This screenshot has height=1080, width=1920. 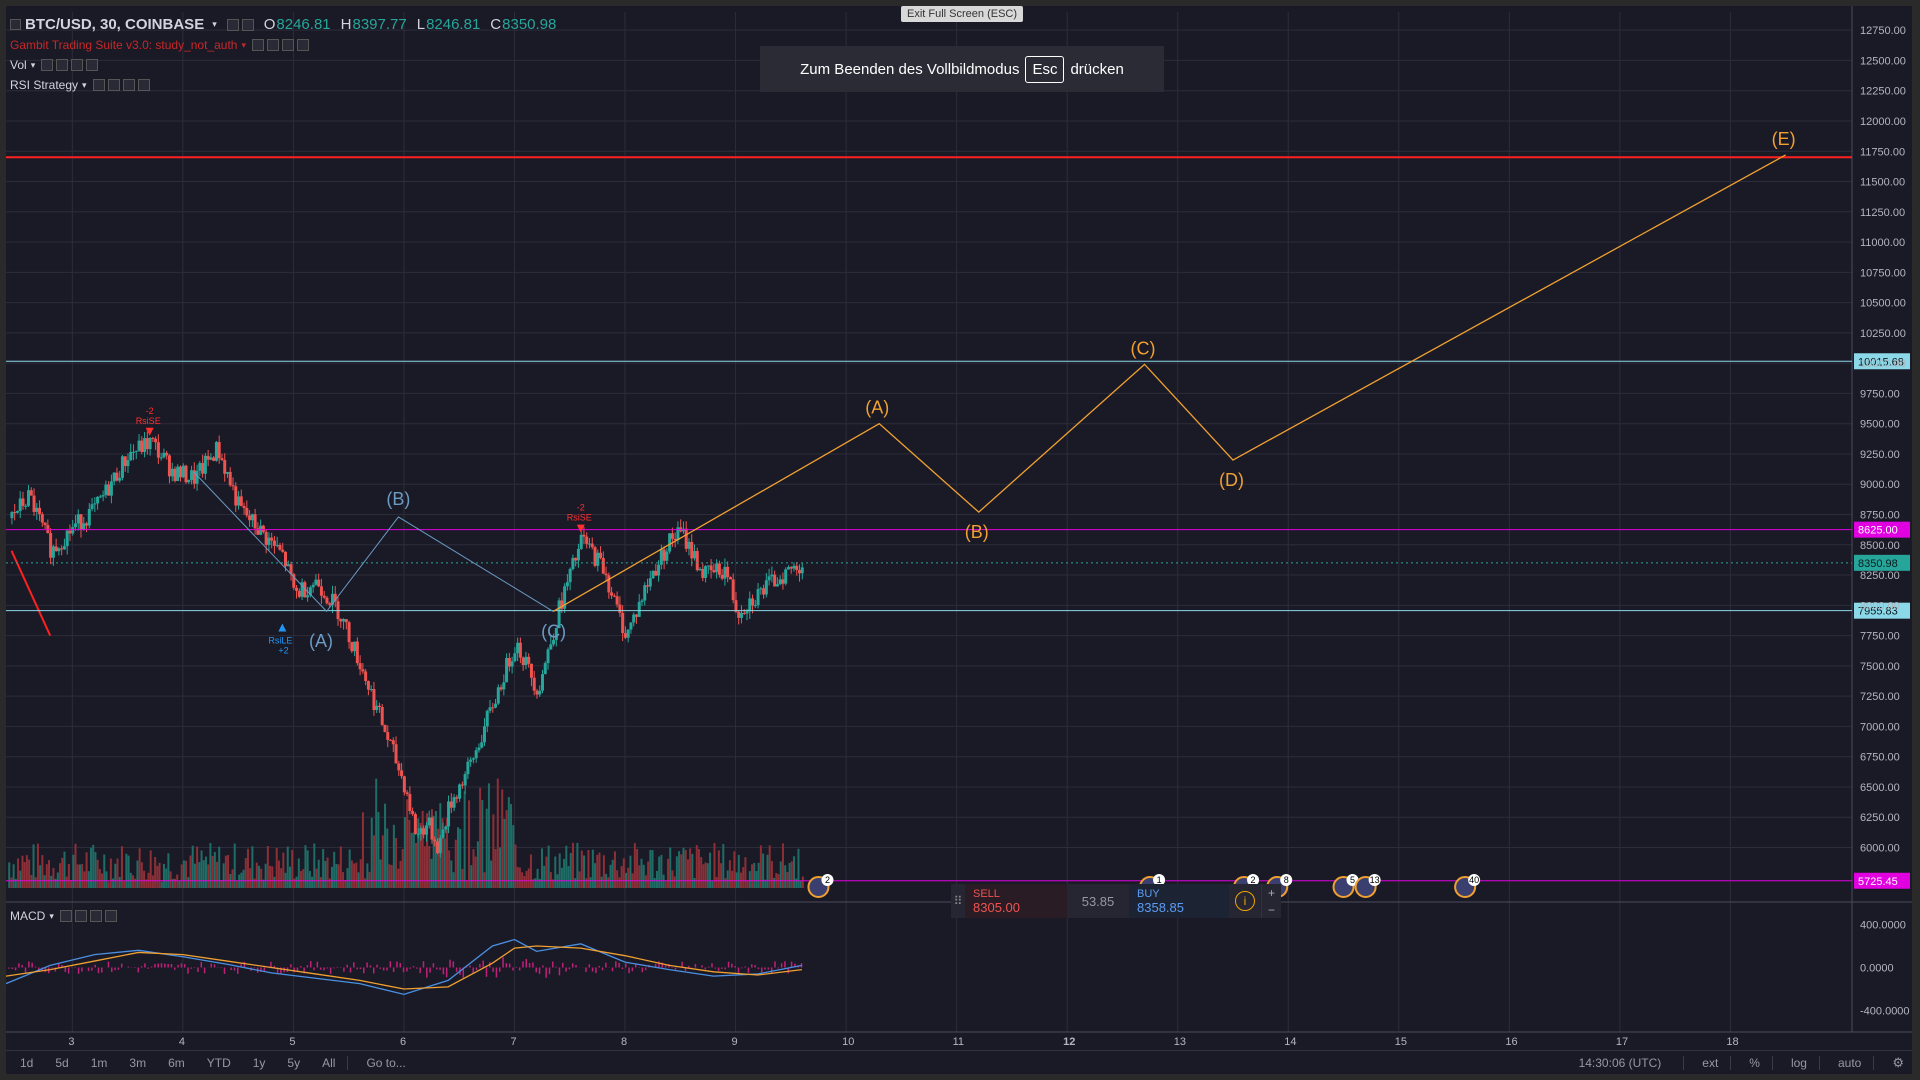 I want to click on price-axis-label: 7955.83, so click(x=1878, y=612).